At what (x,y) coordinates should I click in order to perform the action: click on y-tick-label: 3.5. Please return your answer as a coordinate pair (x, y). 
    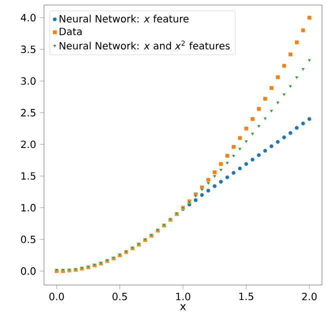
    Looking at the image, I should click on (28, 50).